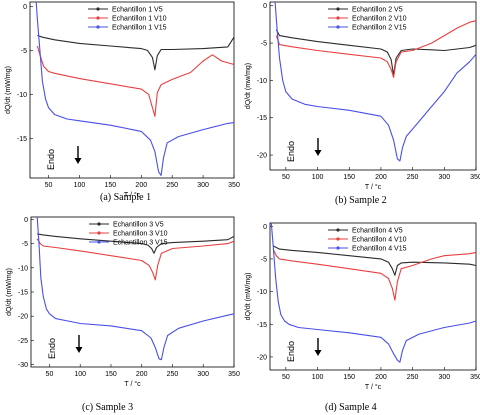  What do you see at coordinates (379, 240) in the screenshot?
I see `legend-entry: Echantillon 4 V10` at bounding box center [379, 240].